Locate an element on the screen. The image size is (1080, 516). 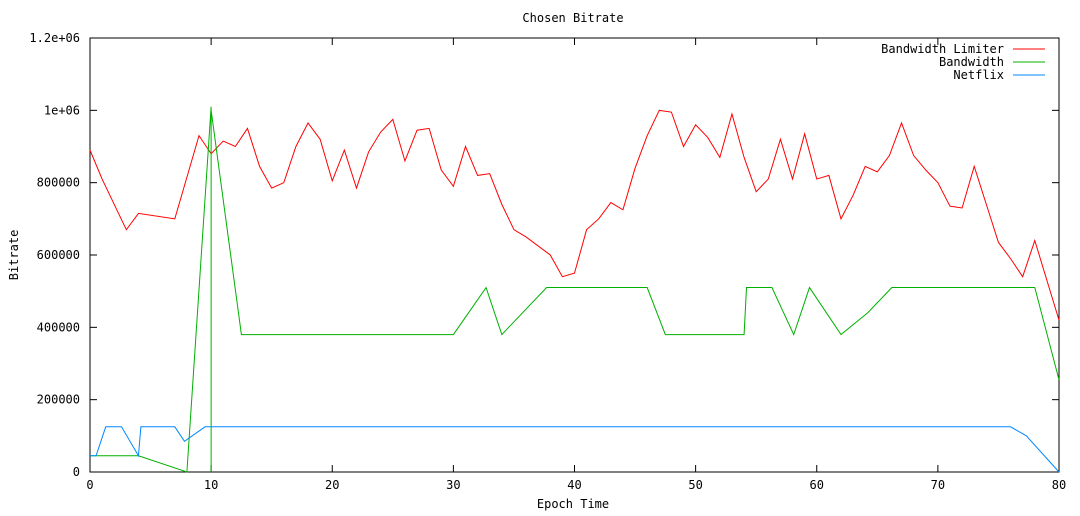
y-tick-label: 200000 is located at coordinates (58, 400).